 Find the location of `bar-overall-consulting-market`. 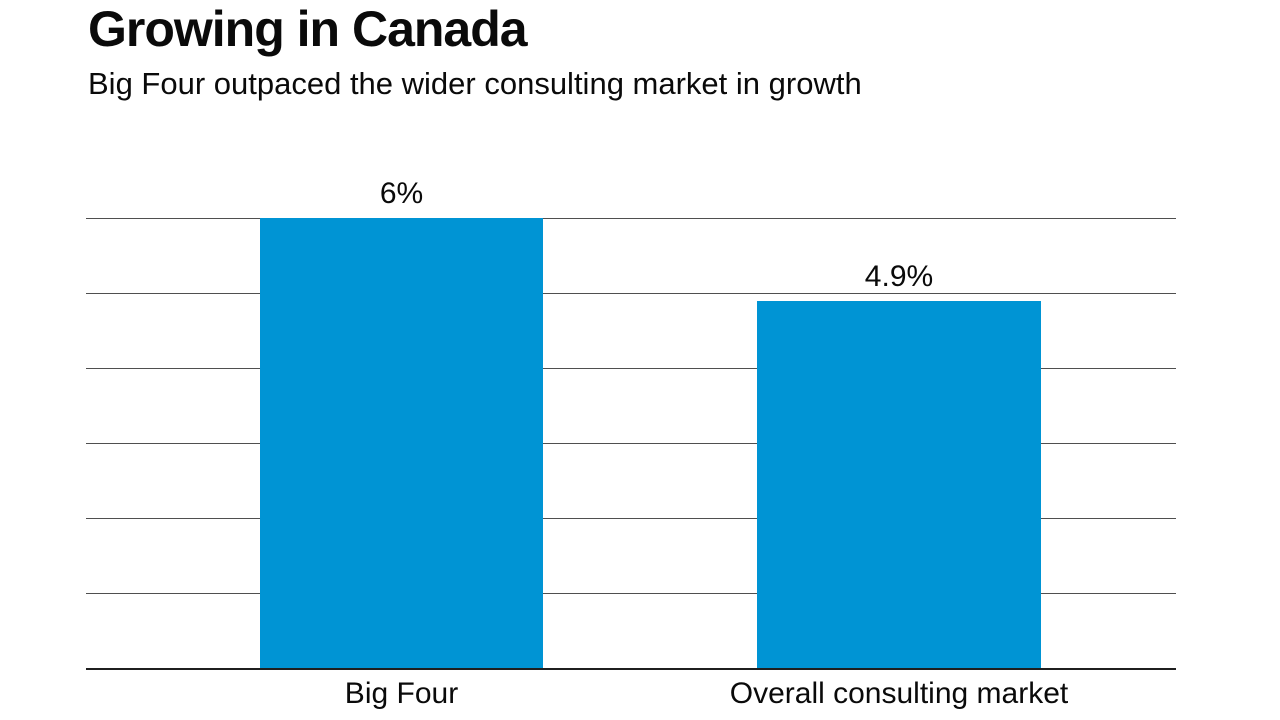

bar-overall-consulting-market is located at coordinates (899, 484).